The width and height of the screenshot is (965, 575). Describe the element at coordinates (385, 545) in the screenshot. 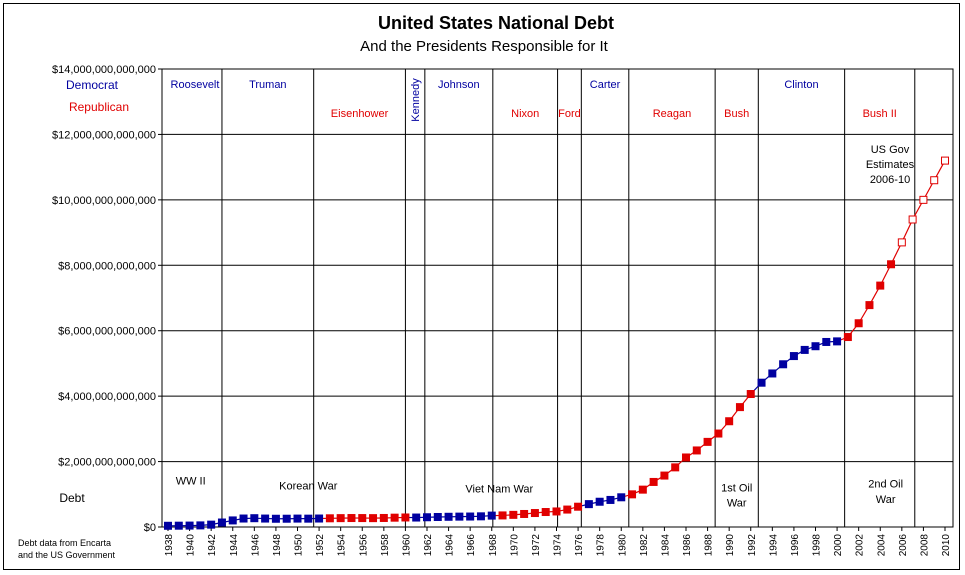

I see `x-tick-label: 1958` at that location.